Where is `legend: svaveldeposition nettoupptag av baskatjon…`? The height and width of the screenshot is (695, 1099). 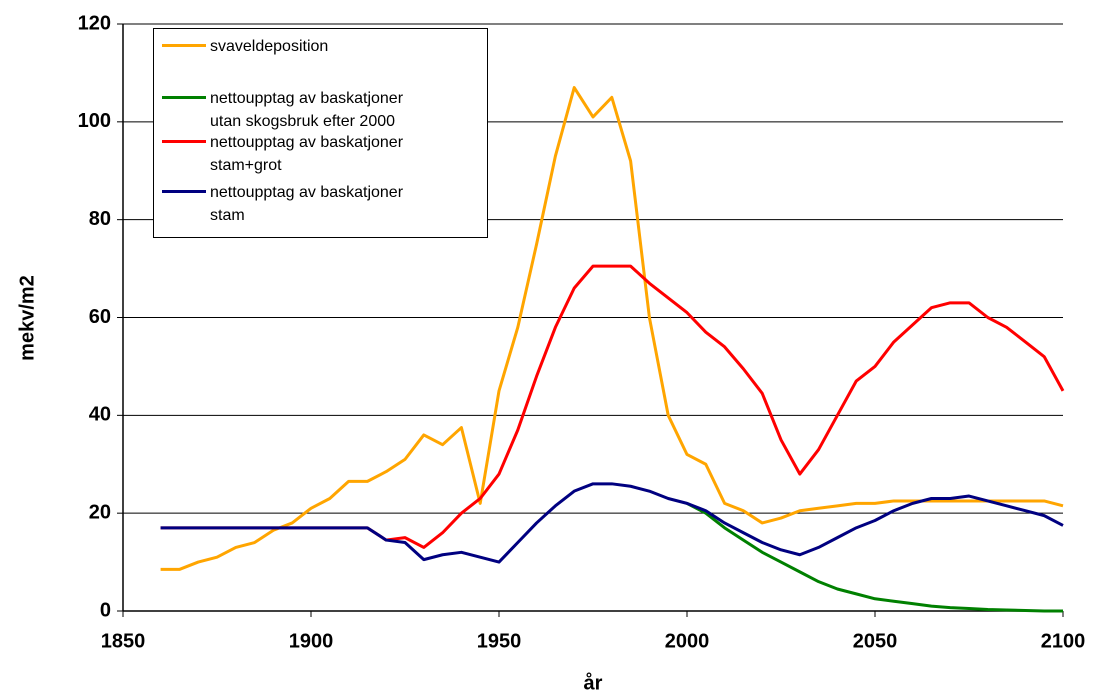
legend: svaveldeposition nettoupptag av baskatjon… is located at coordinates (320, 133).